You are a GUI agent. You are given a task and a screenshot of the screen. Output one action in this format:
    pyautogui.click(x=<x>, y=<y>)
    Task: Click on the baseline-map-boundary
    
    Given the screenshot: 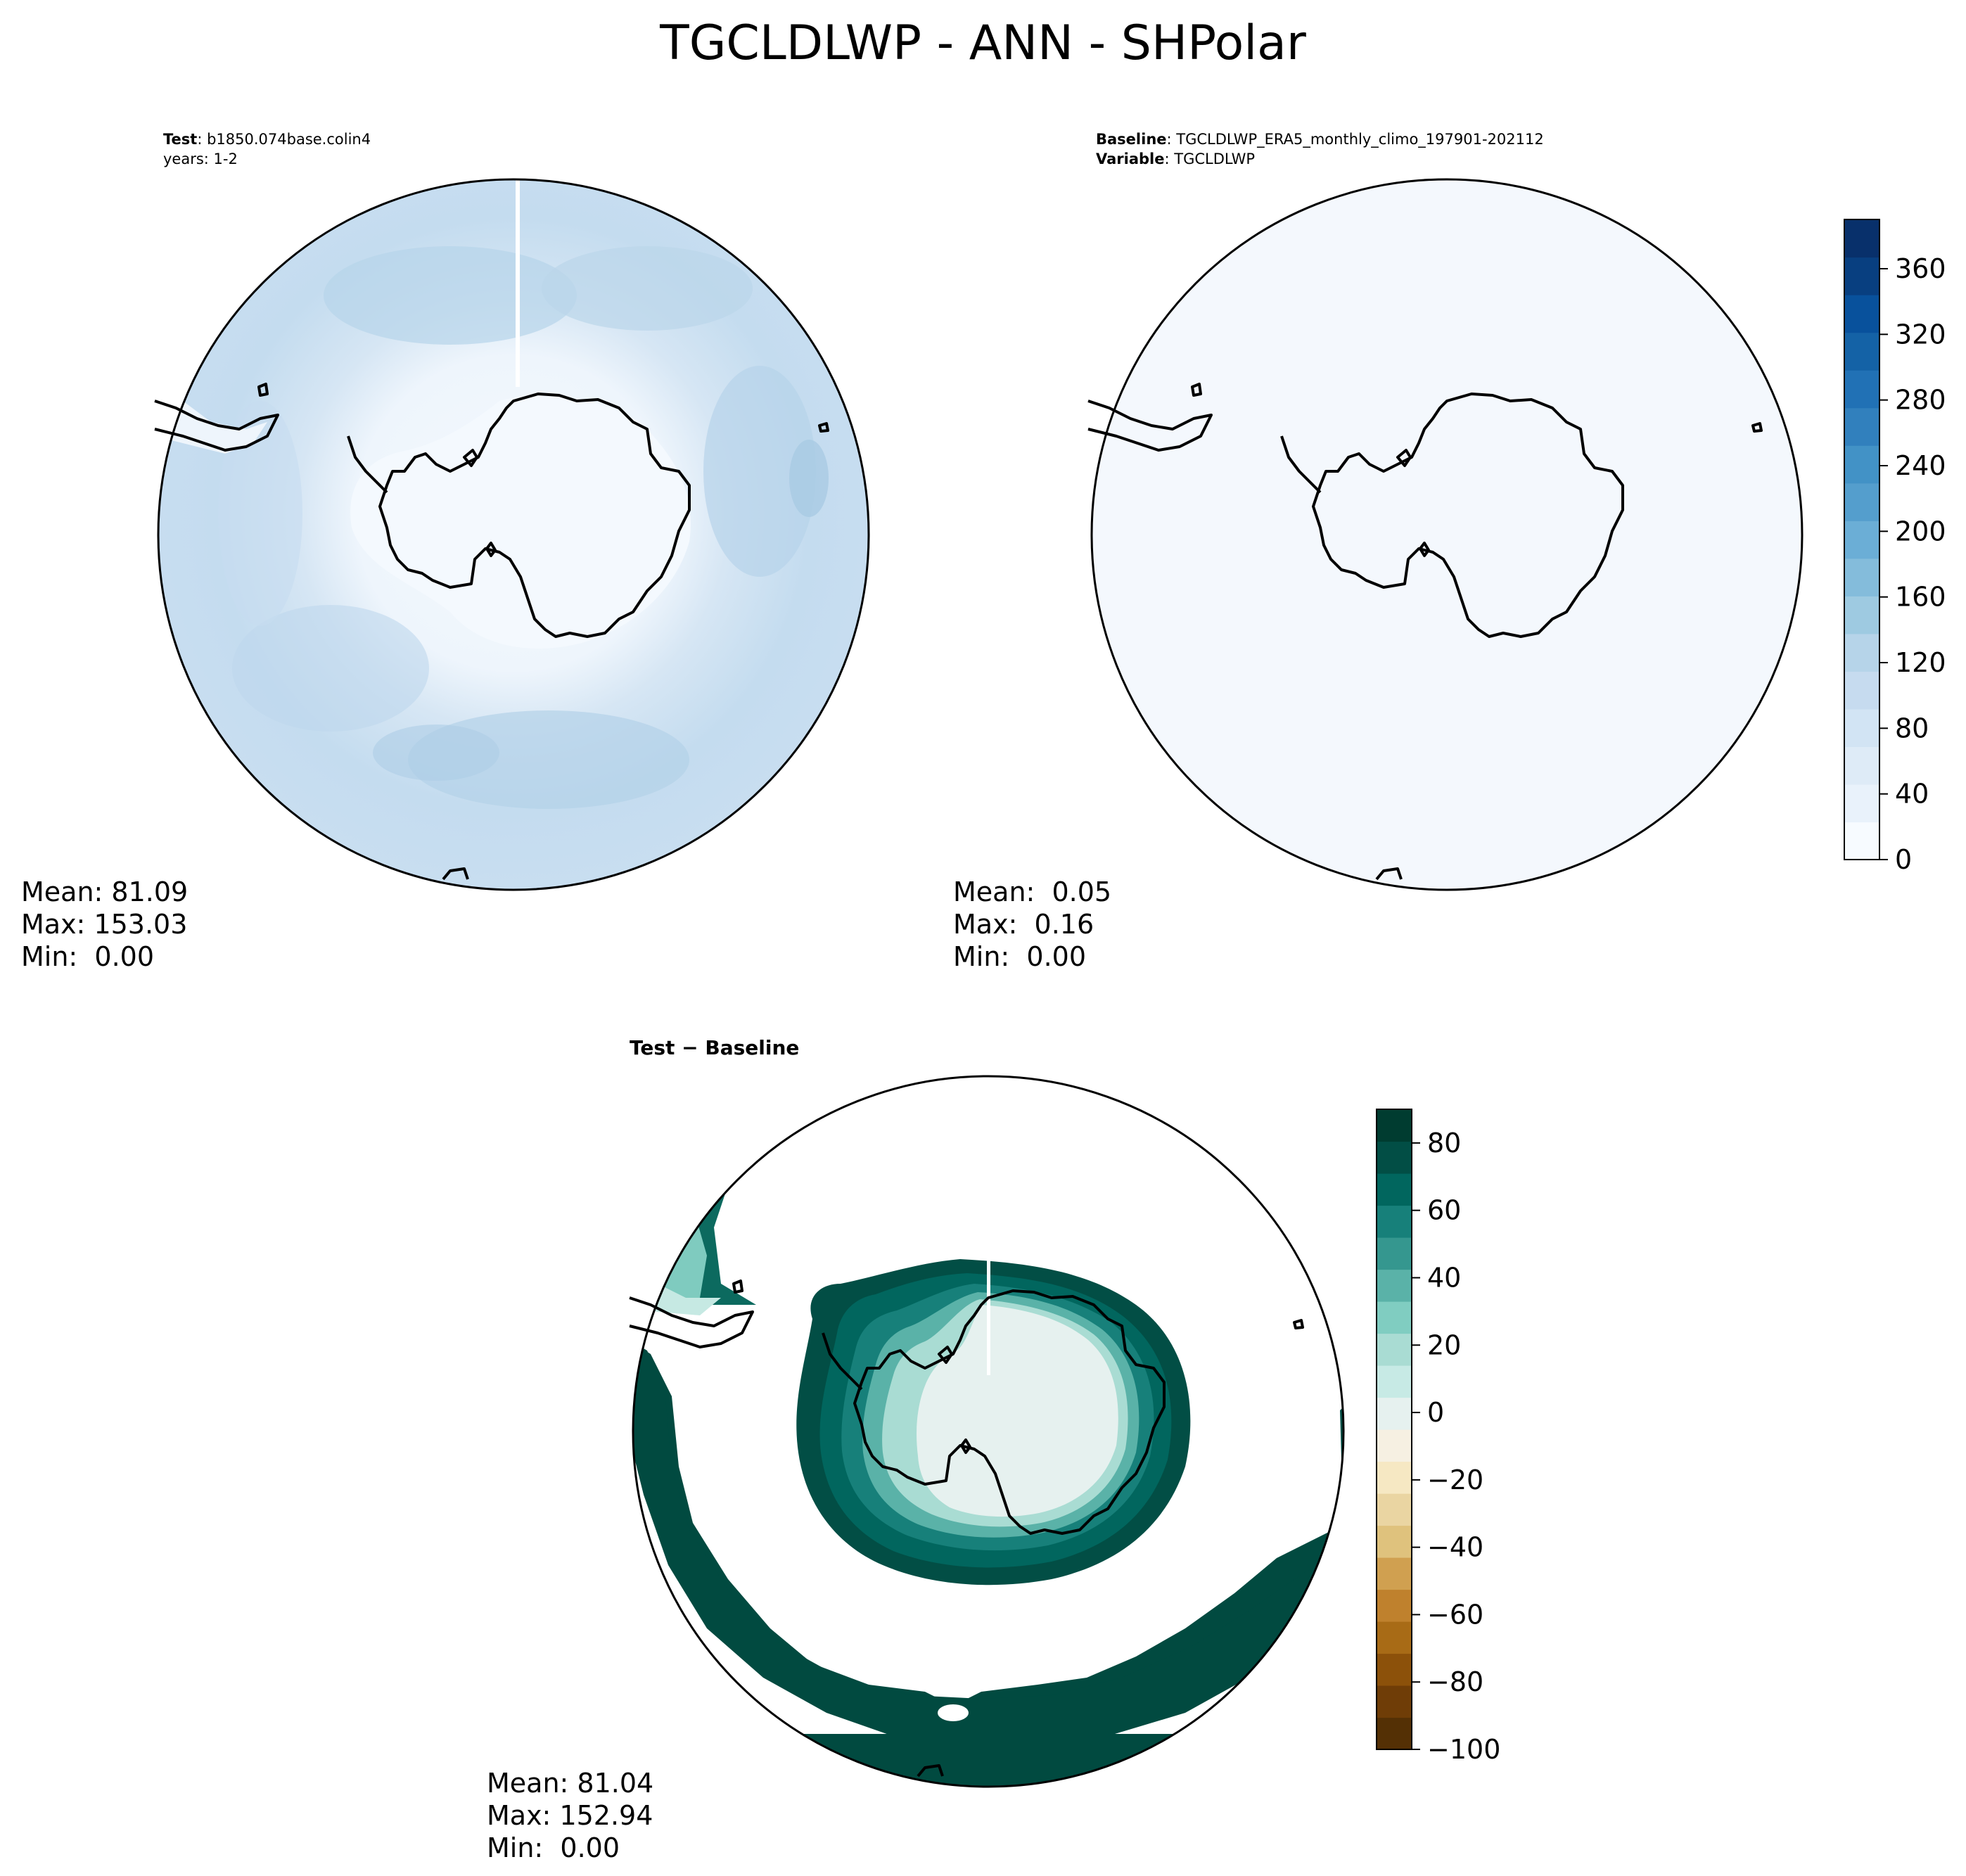 What is the action you would take?
    pyautogui.click(x=1447, y=534)
    